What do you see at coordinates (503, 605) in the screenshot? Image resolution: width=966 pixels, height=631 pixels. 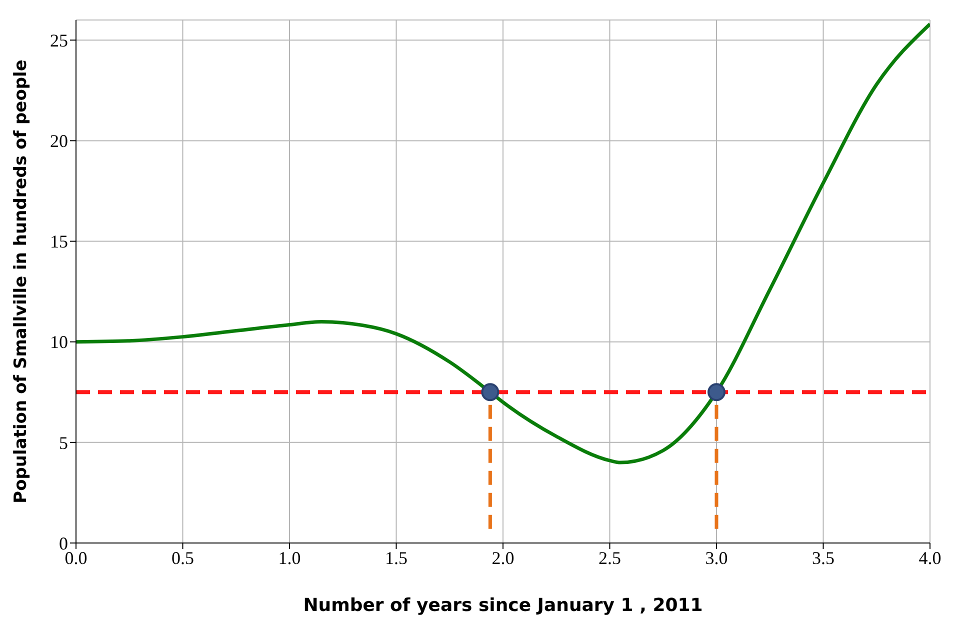 I see `x-axis-title: Number of years since January 1 , 2011` at bounding box center [503, 605].